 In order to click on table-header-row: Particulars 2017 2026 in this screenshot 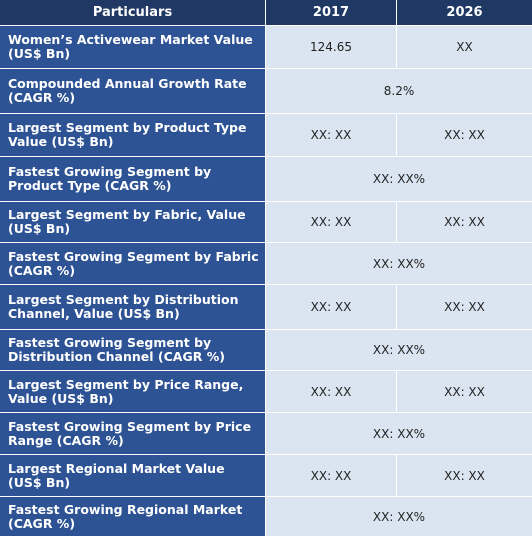, I will do `click(266, 13)`.